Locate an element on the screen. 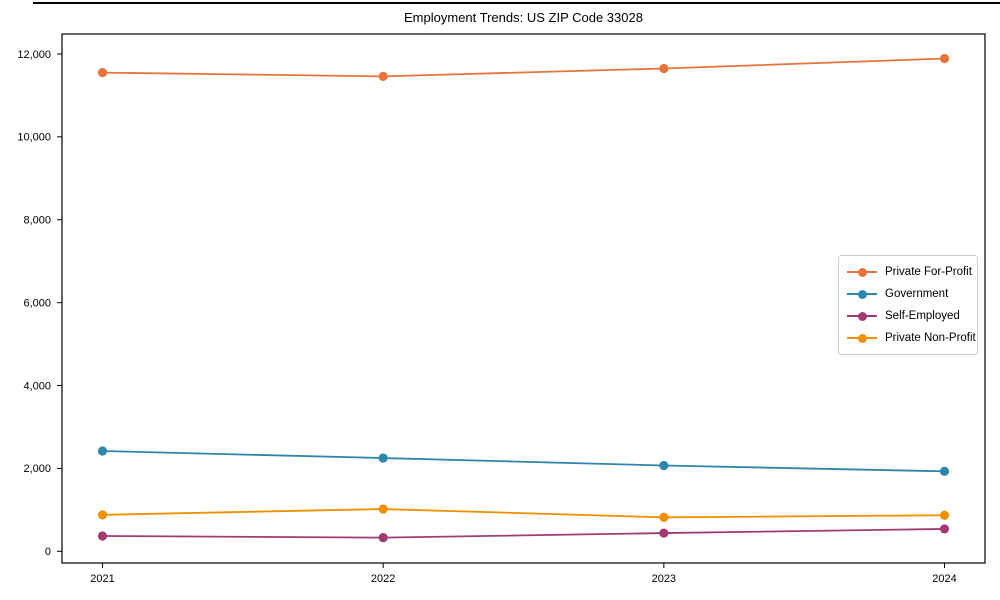  legend-label: Private For-Profit is located at coordinates (928, 272).